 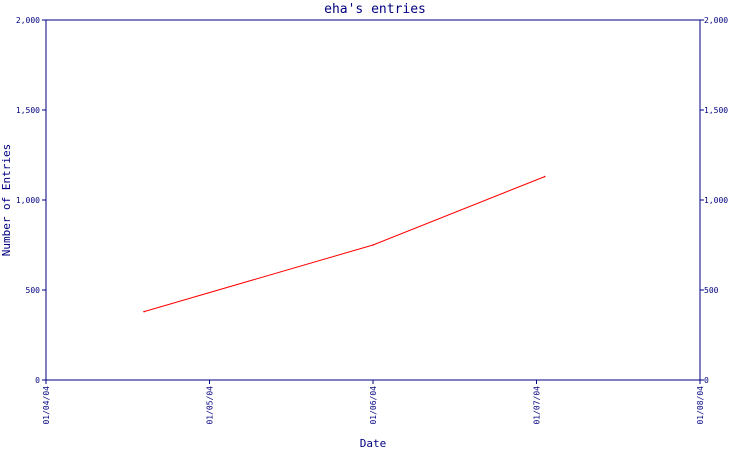 What do you see at coordinates (716, 110) in the screenshot?
I see `y-tick-label-right: 1,500` at bounding box center [716, 110].